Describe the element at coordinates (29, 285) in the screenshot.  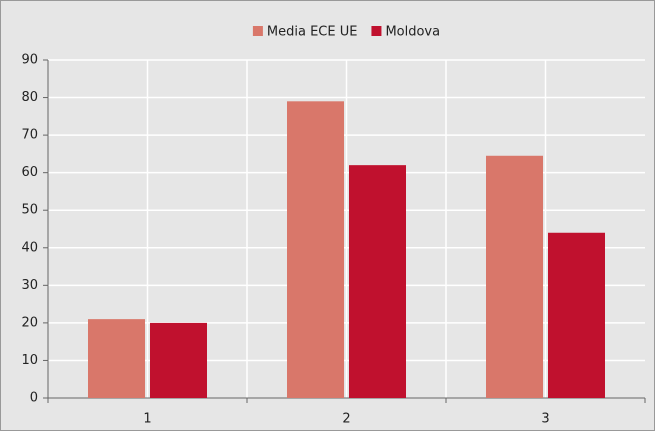
I see `y-tick-label: 30` at that location.